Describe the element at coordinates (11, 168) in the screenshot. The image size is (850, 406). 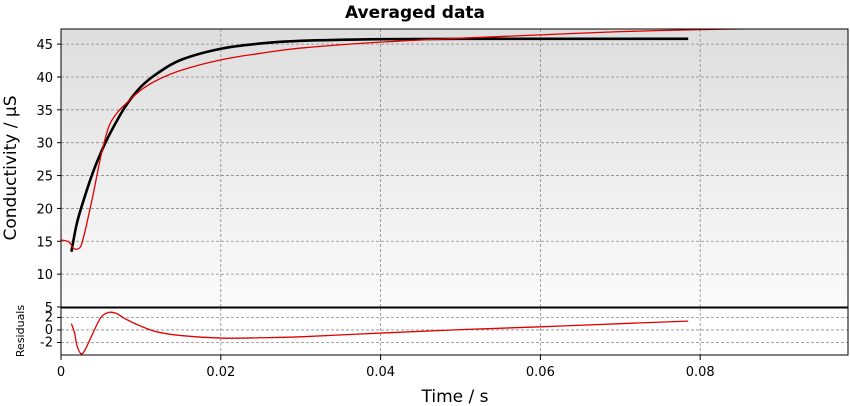
I see `y-axis-label: Conductivity / μS` at that location.